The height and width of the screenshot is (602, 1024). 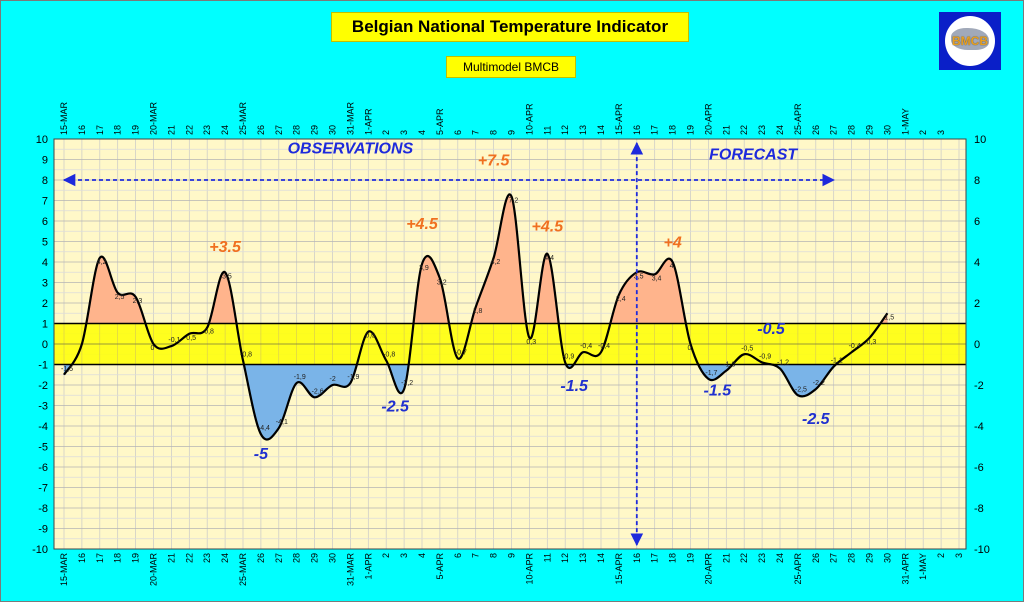 What do you see at coordinates (905, 121) in the screenshot?
I see `x-tick-top: 1-MAY` at bounding box center [905, 121].